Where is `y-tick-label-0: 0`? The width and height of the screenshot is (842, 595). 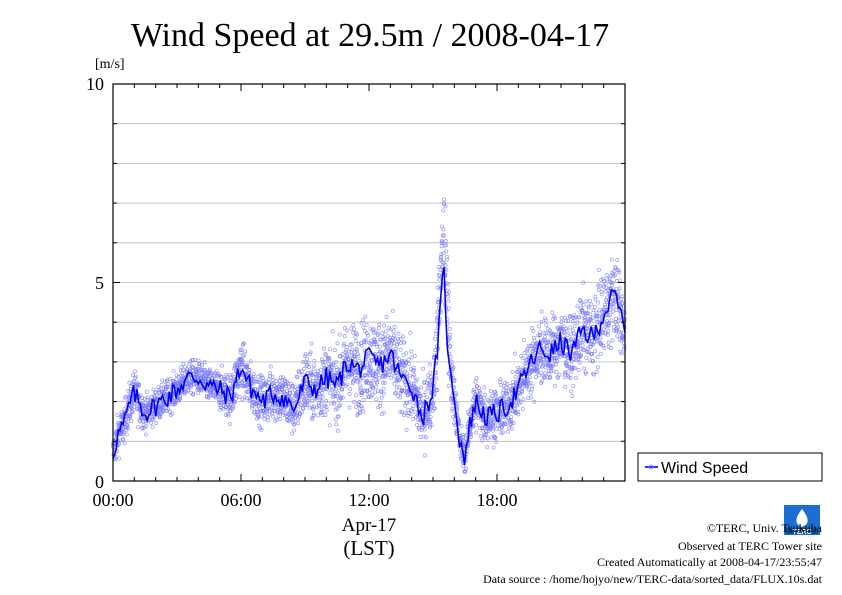 y-tick-label-0: 0 is located at coordinates (99, 482).